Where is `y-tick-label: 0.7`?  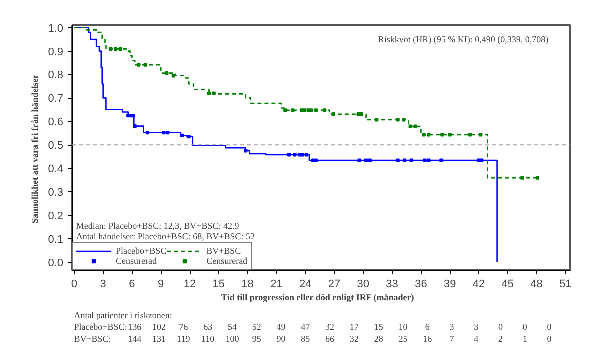
y-tick-label: 0.7 is located at coordinates (56, 99).